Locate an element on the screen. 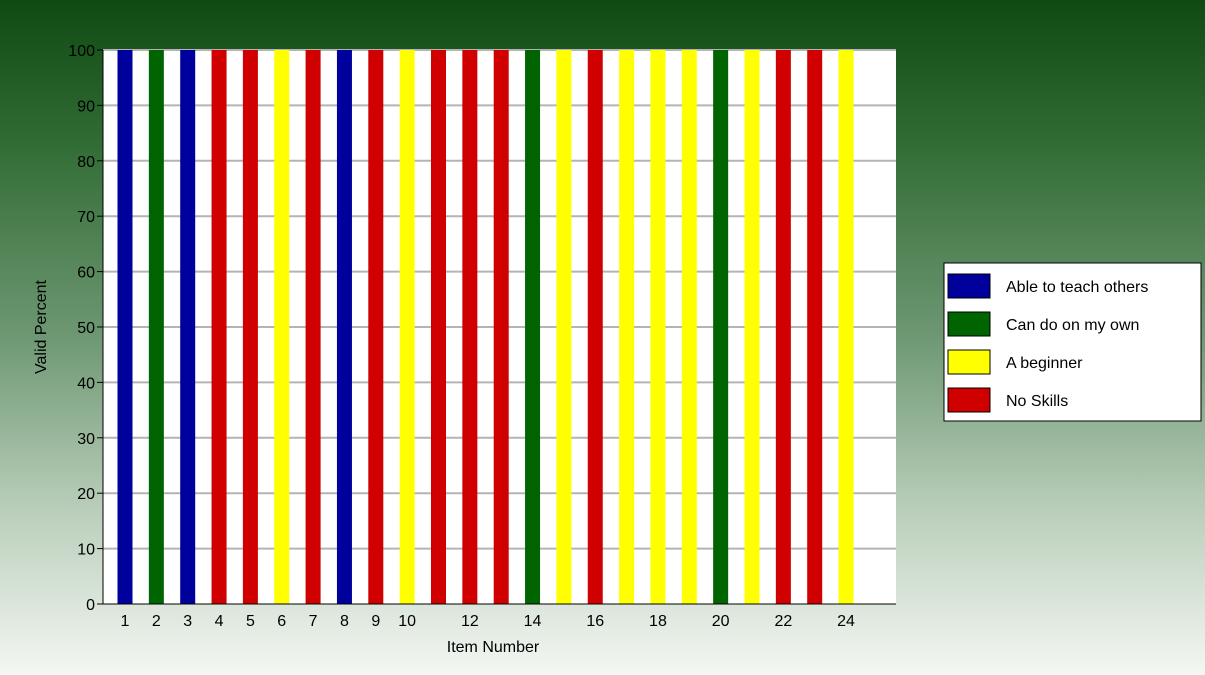 The width and height of the screenshot is (1205, 675). legend-label: A beginner is located at coordinates (1044, 363).